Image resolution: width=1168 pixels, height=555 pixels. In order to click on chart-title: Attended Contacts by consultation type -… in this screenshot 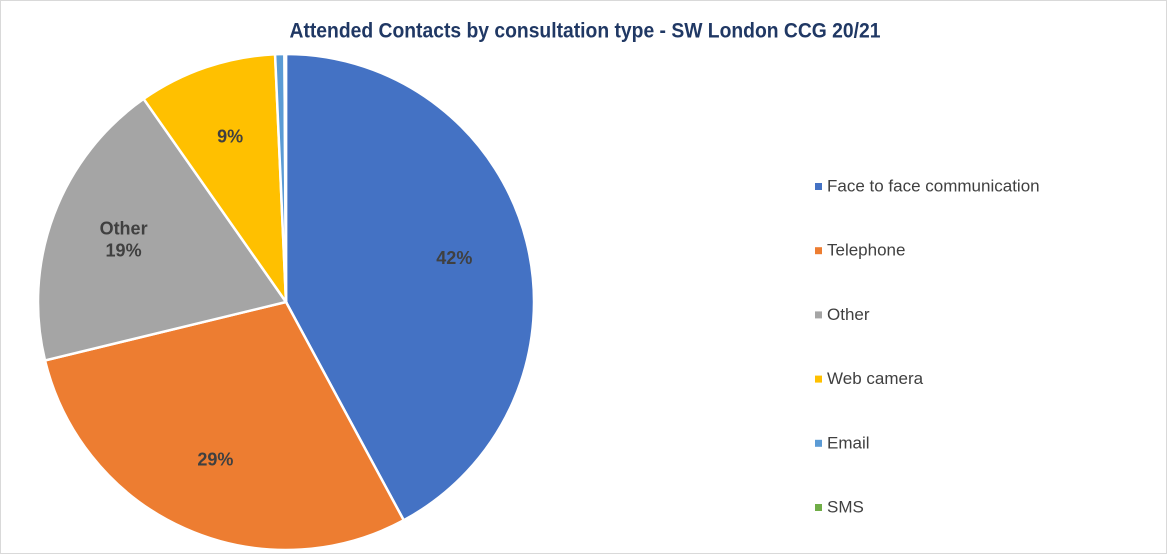, I will do `click(585, 31)`.